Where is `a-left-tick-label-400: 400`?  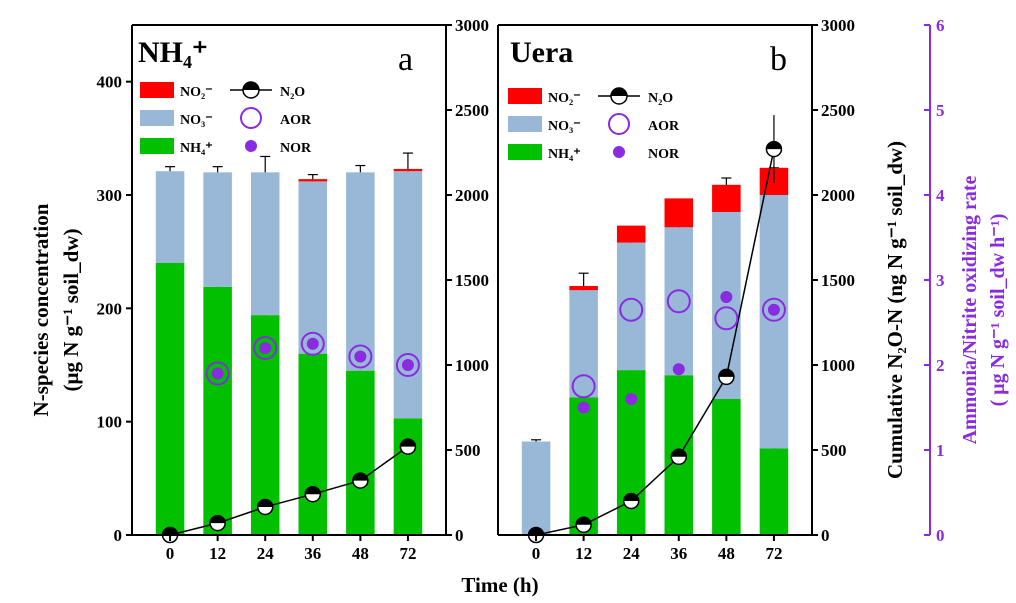 a-left-tick-label-400: 400 is located at coordinates (110, 82).